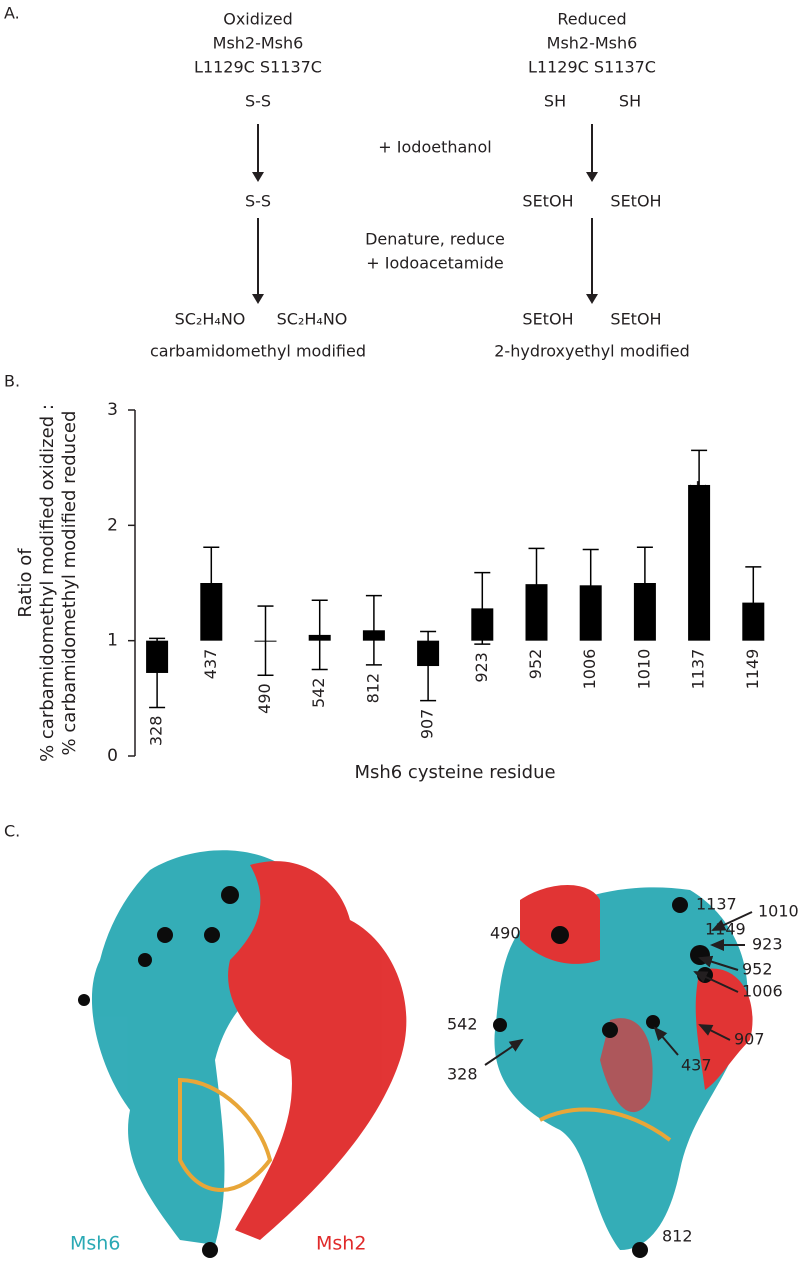 Image resolution: width=809 pixels, height=1270 pixels. What do you see at coordinates (25, 583) in the screenshot?
I see `y-axis-label: Ratio of` at bounding box center [25, 583].